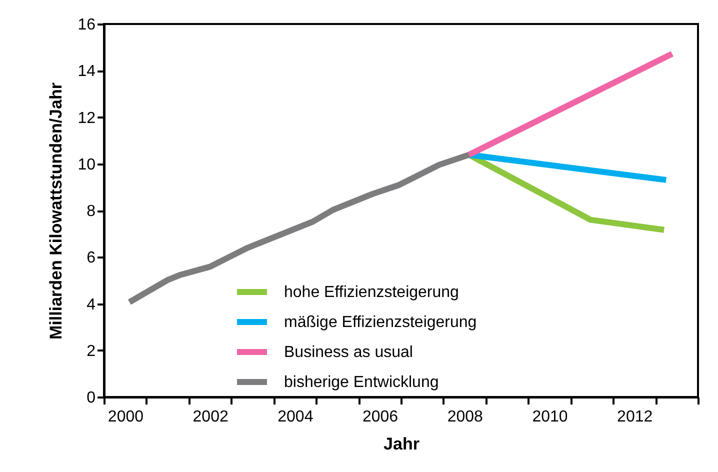 Image resolution: width=718 pixels, height=472 pixels. I want to click on y-tick-label: 0, so click(91, 398).